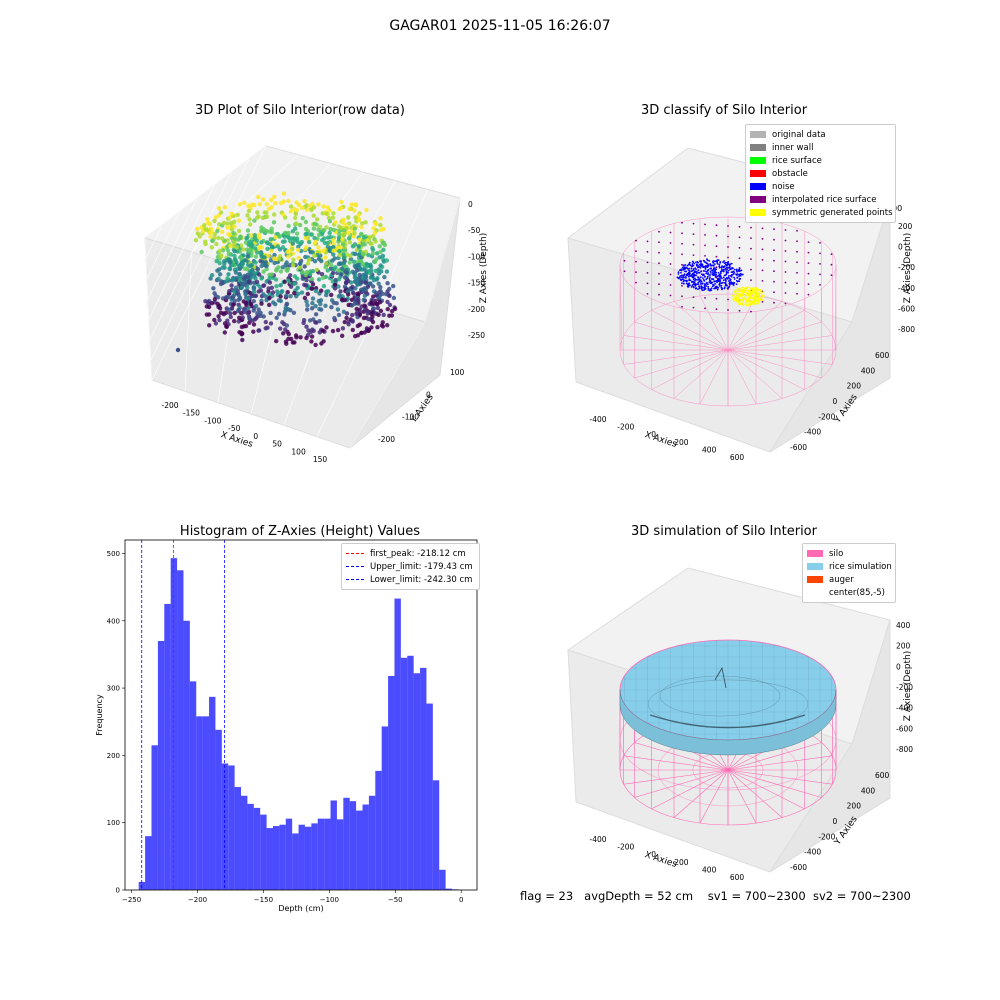  Describe the element at coordinates (191, 413) in the screenshot. I see `raw-x-tick-label: -150` at that location.